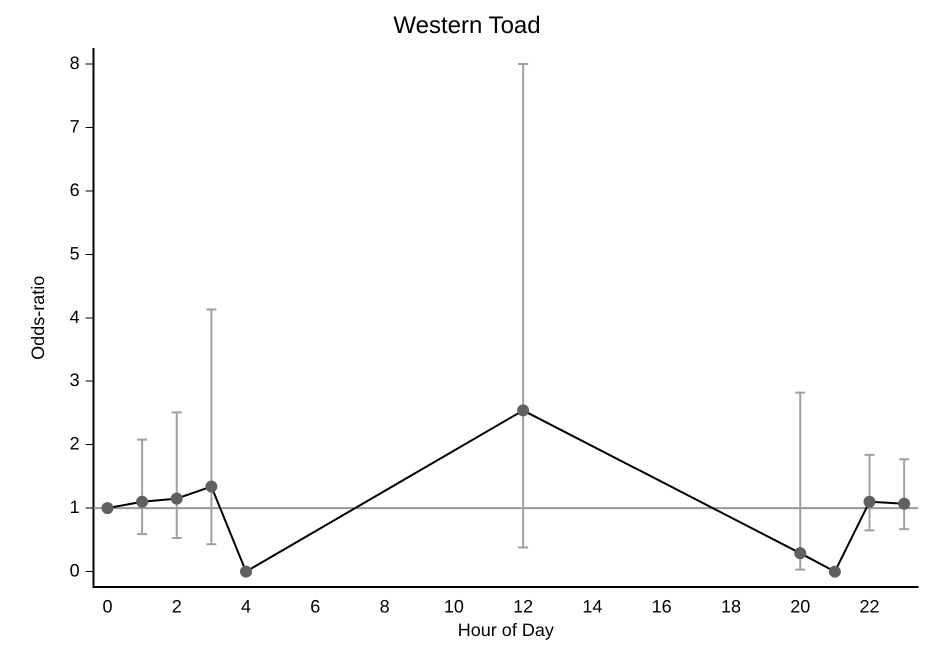 The height and width of the screenshot is (650, 932). I want to click on x-tick-label: 0, so click(107, 606).